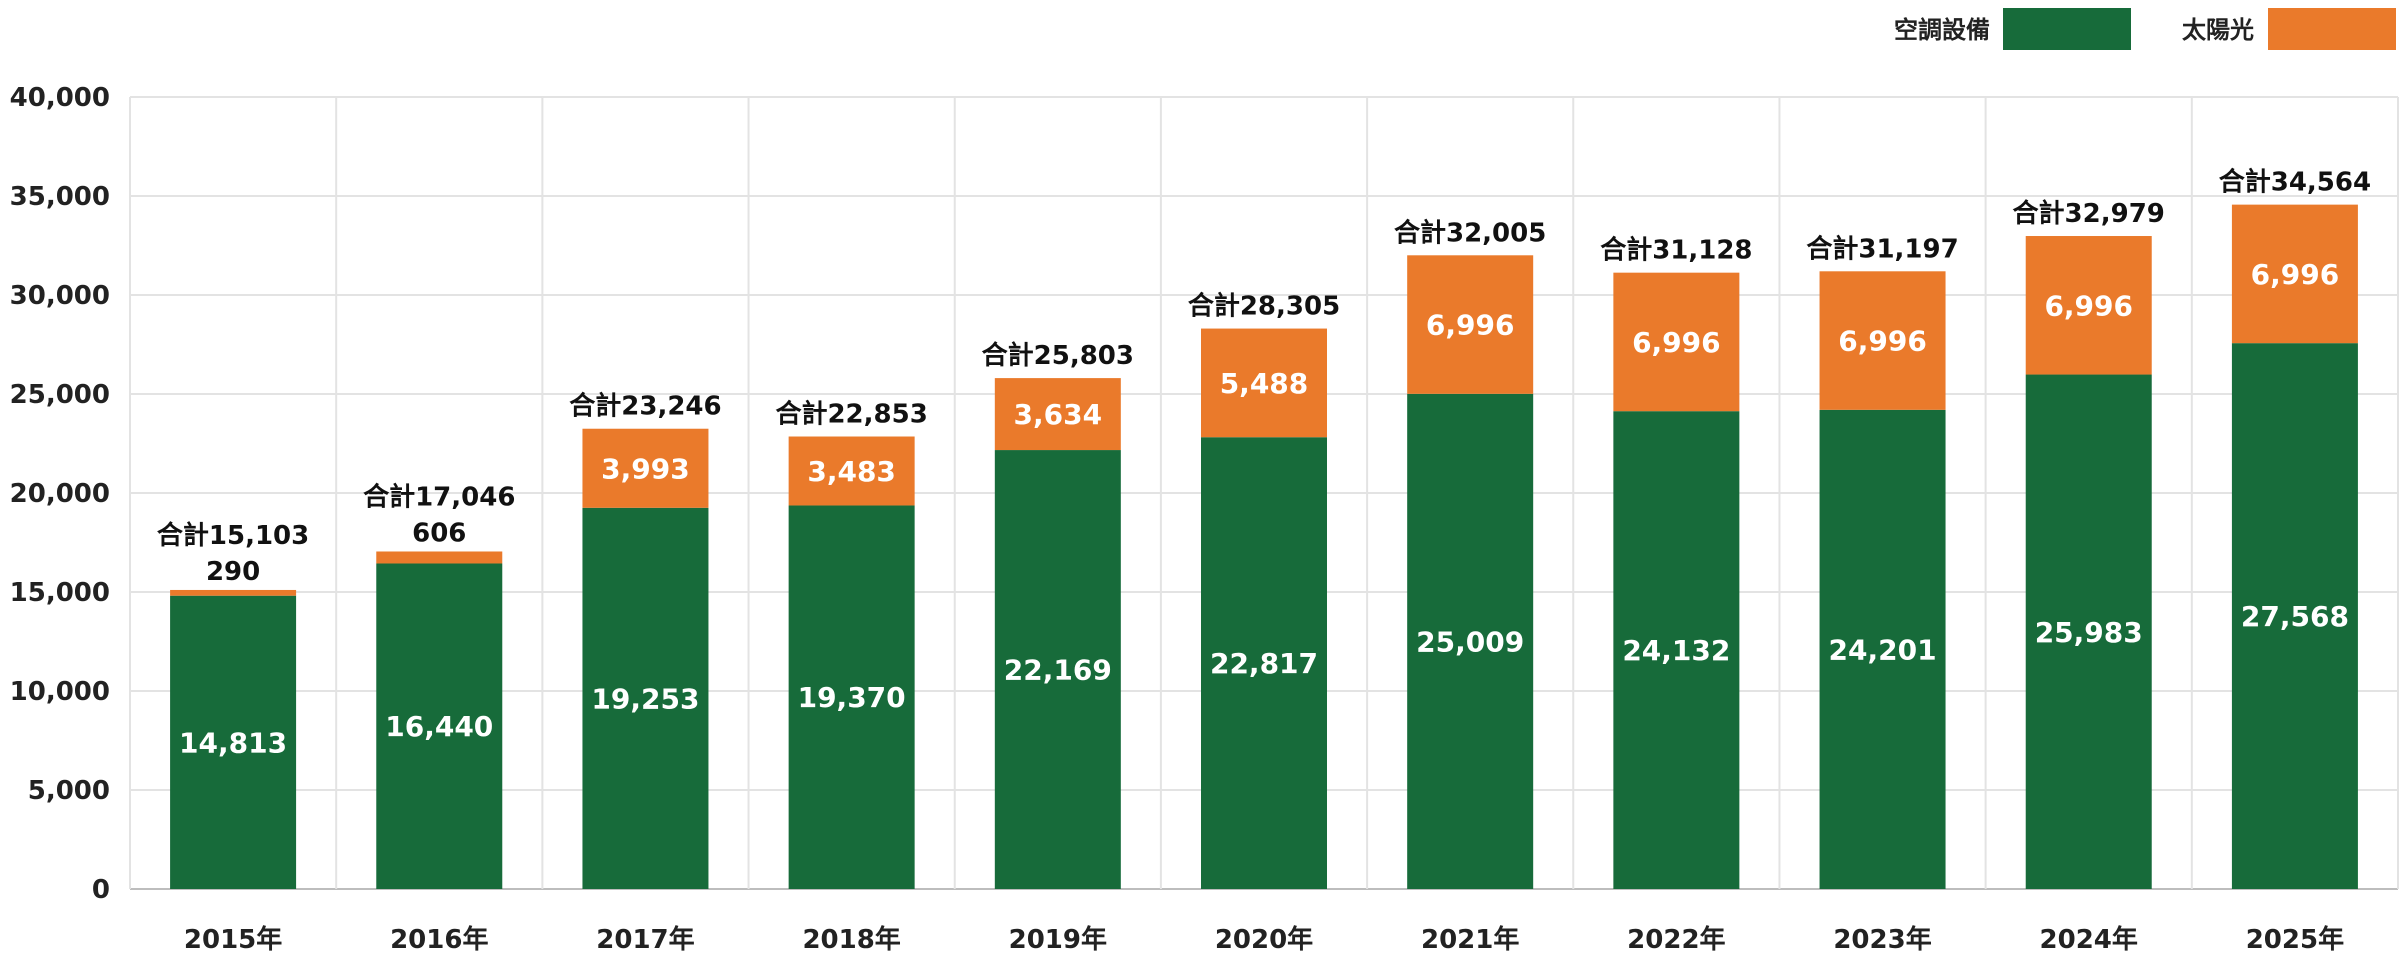 The height and width of the screenshot is (960, 2400). I want to click on x-tick-label: 2015年, so click(233, 939).